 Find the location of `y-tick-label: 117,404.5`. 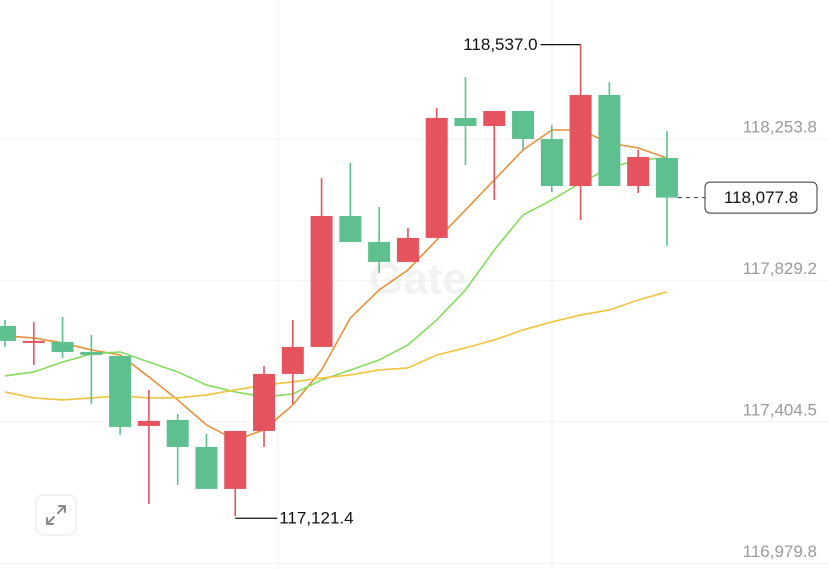

y-tick-label: 117,404.5 is located at coordinates (780, 409).